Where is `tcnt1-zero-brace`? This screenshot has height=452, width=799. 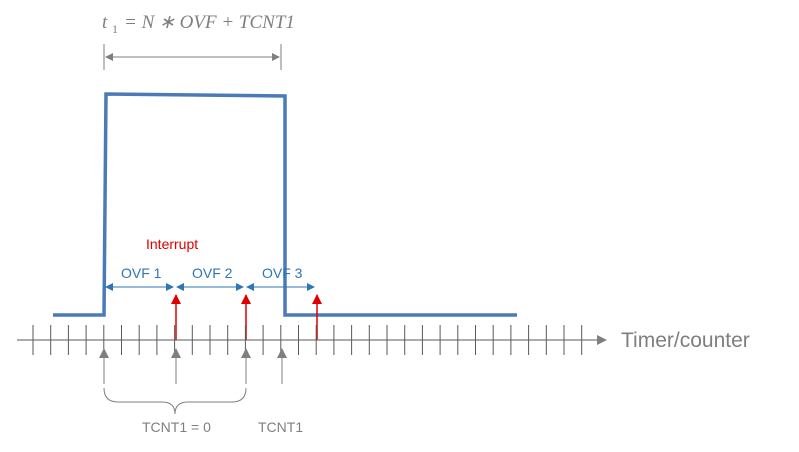 tcnt1-zero-brace is located at coordinates (175, 401).